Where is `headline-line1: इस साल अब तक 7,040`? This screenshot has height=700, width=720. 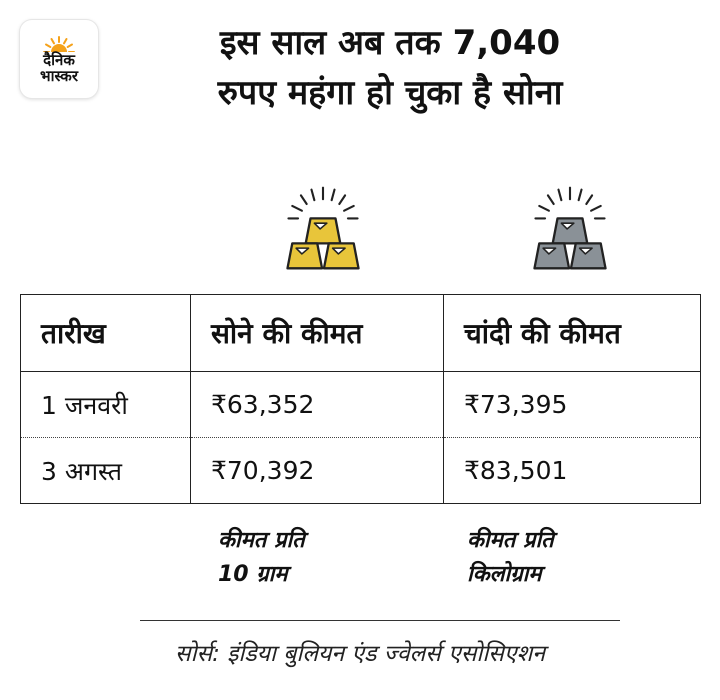
headline-line1: इस साल अब तक 7,040 is located at coordinates (390, 43).